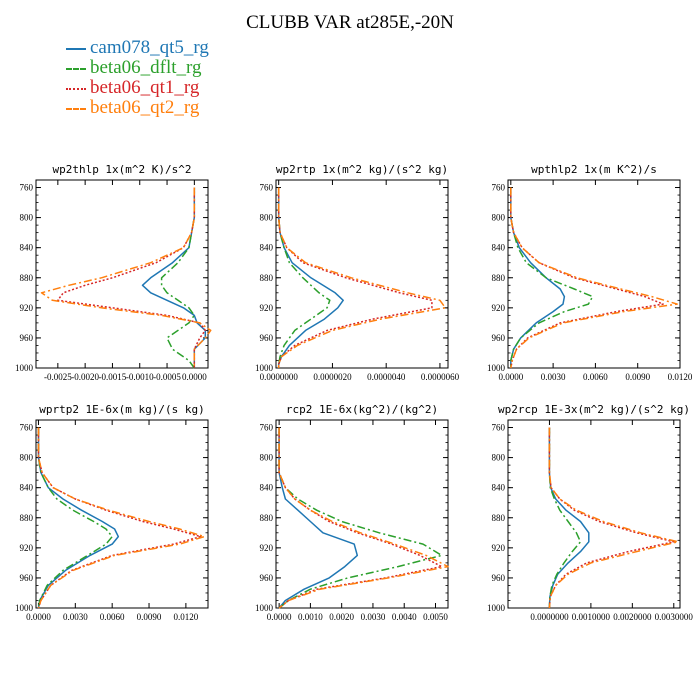 The height and width of the screenshot is (700, 700). I want to click on x-tick-label: 0.0050, so click(435, 617).